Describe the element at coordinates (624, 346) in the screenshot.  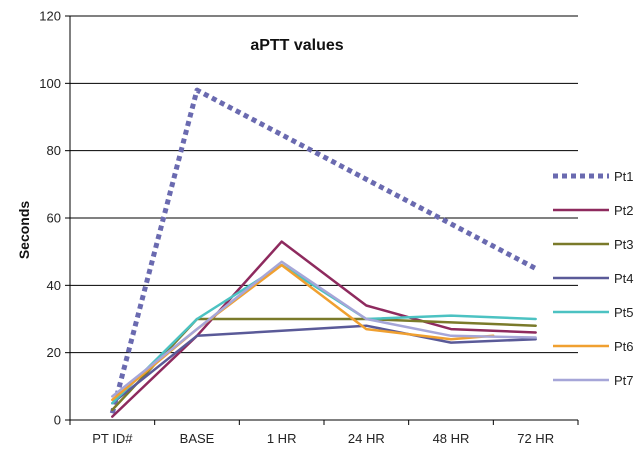
I see `legend-label-pt6: Pt6` at that location.